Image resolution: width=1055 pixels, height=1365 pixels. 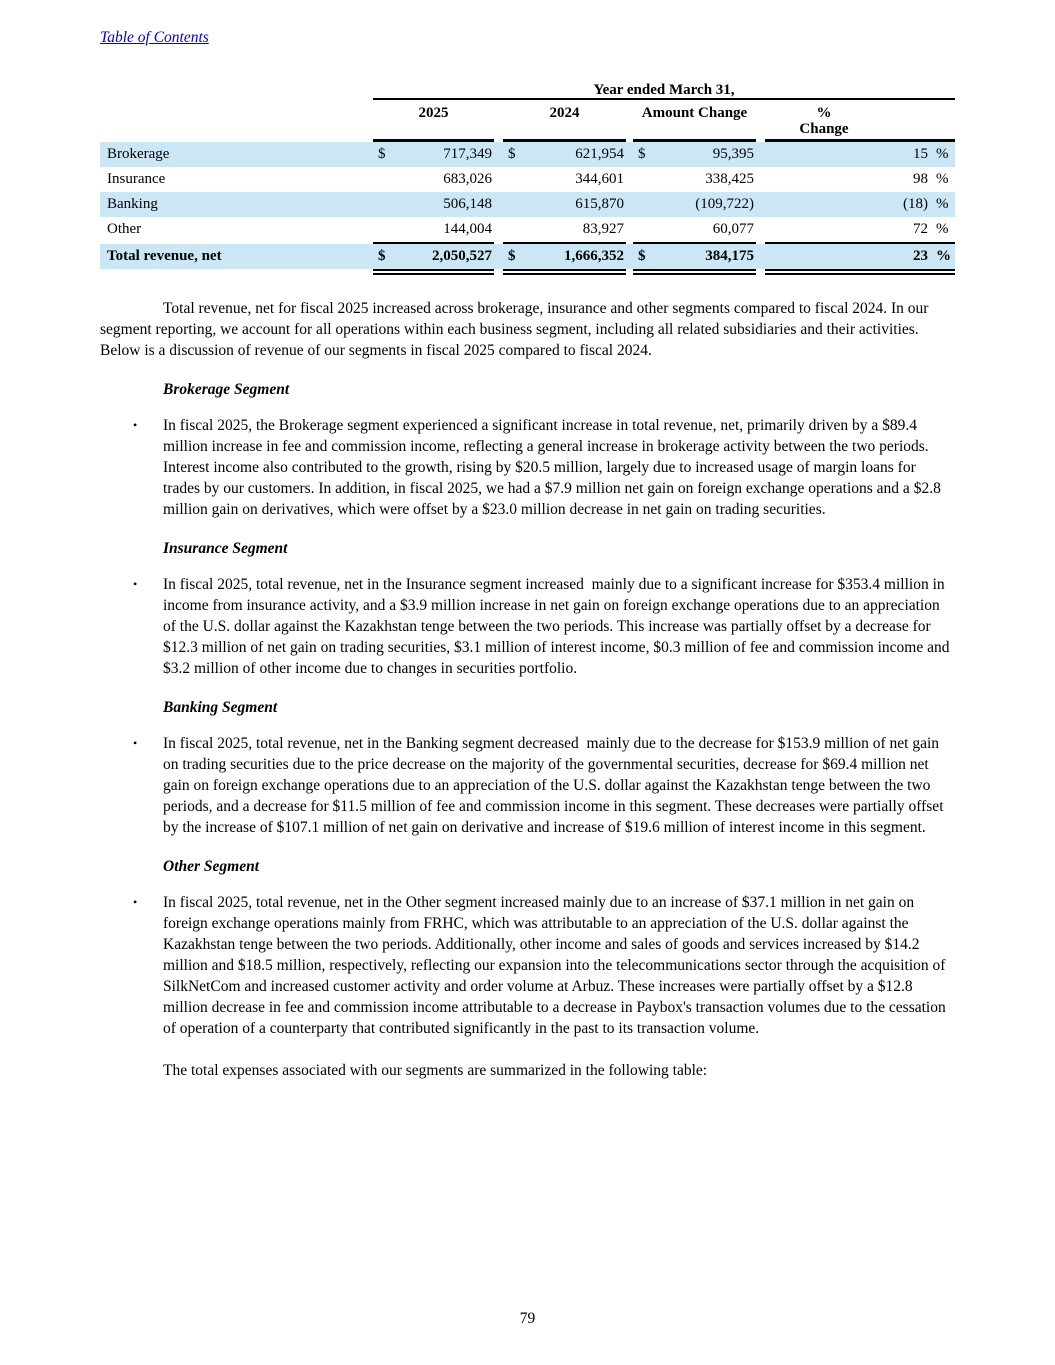 What do you see at coordinates (433, 179) in the screenshot?
I see `value-2025: 683,026` at bounding box center [433, 179].